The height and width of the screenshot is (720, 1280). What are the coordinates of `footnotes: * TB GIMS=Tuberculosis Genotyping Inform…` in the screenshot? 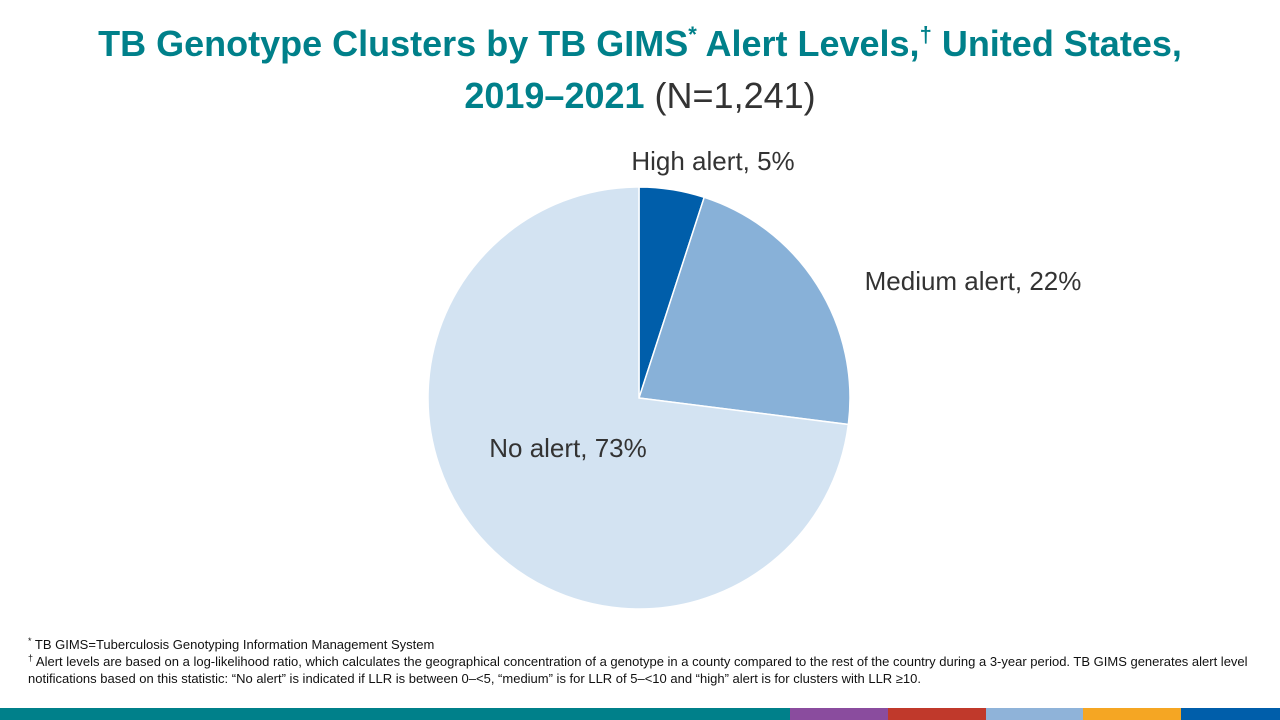 It's located at (638, 661).